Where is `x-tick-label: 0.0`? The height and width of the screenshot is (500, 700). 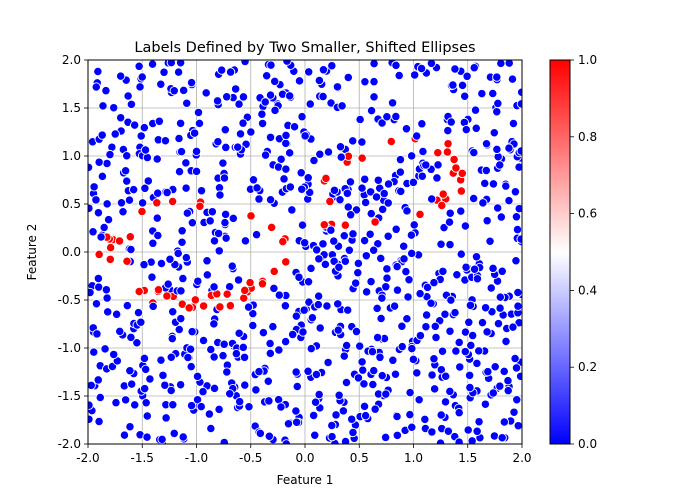 x-tick-label: 0.0 is located at coordinates (304, 458).